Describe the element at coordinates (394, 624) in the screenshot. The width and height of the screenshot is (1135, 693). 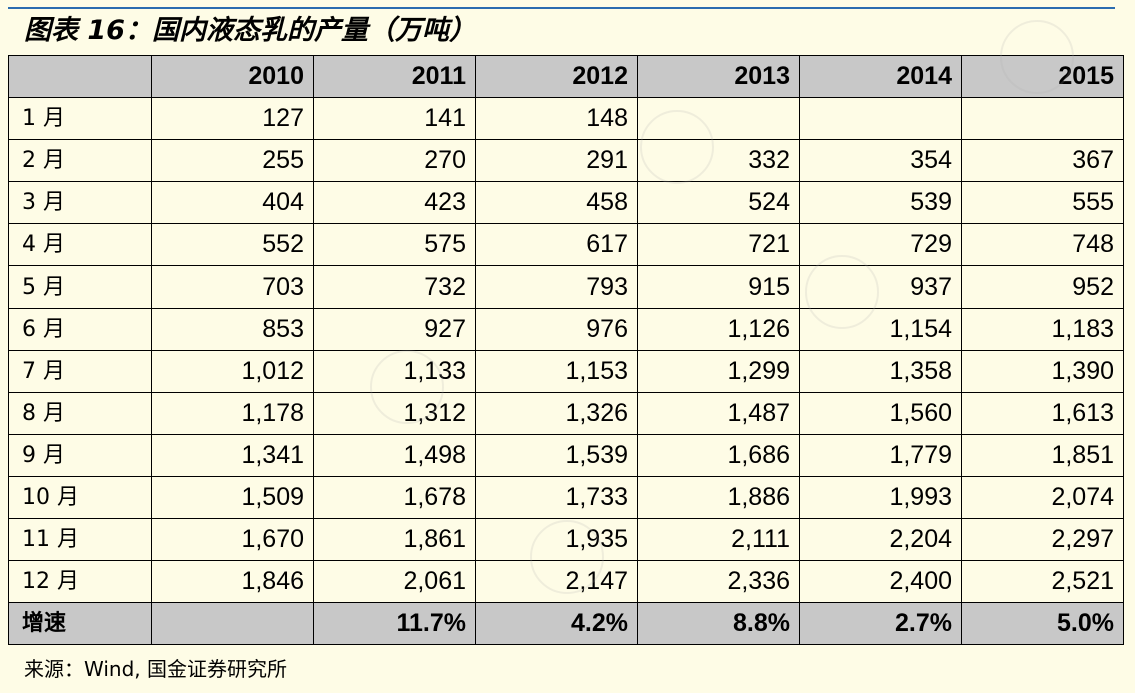
I see `growth-value-cell: 11.7%` at that location.